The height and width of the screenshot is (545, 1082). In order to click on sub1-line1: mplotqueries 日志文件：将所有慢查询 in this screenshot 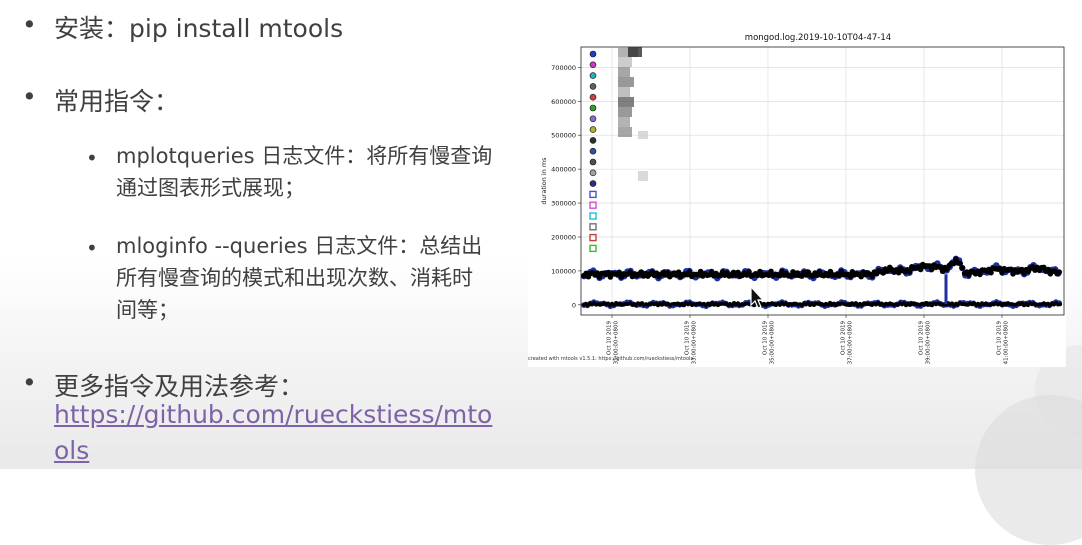, I will do `click(304, 156)`.